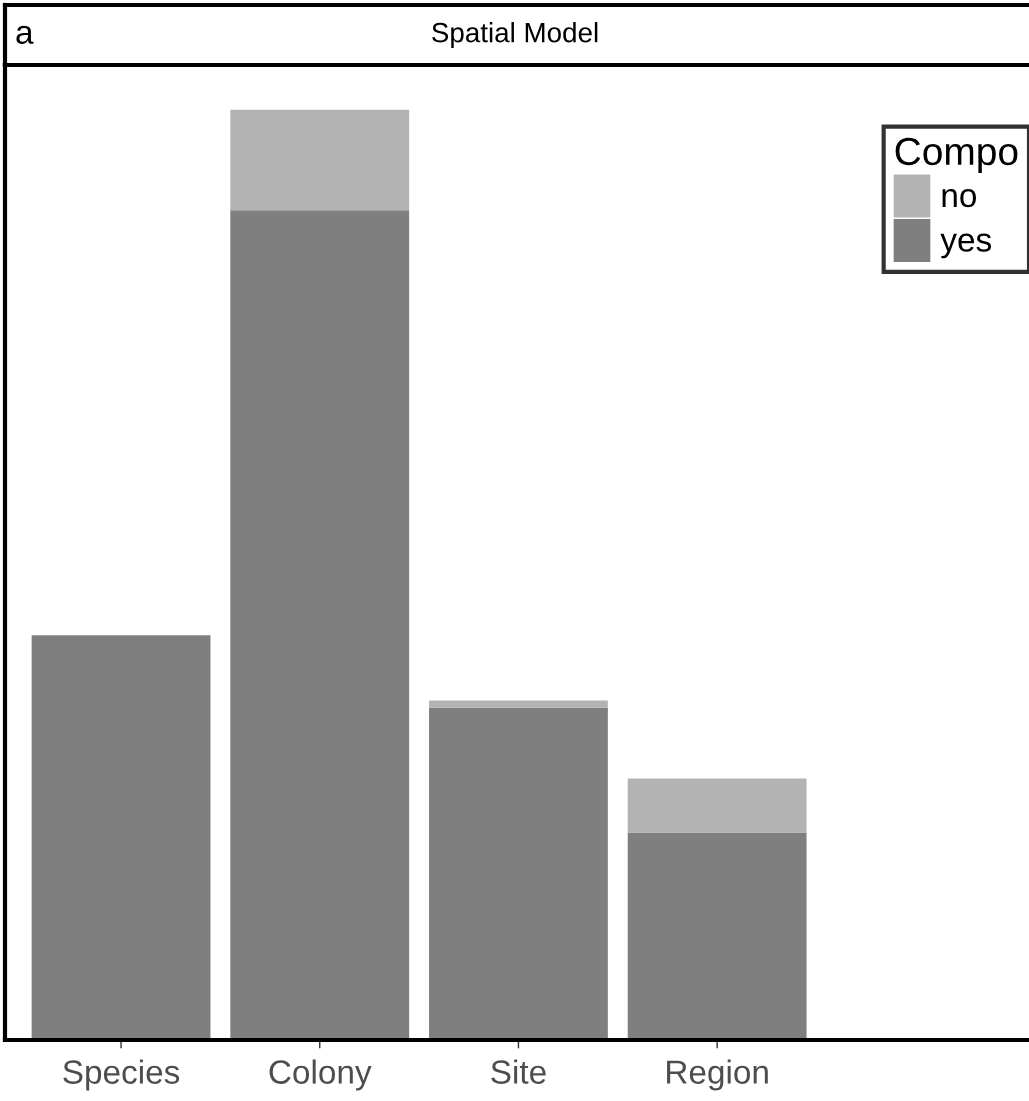  Describe the element at coordinates (956, 155) in the screenshot. I see `legend-title: Compo` at that location.